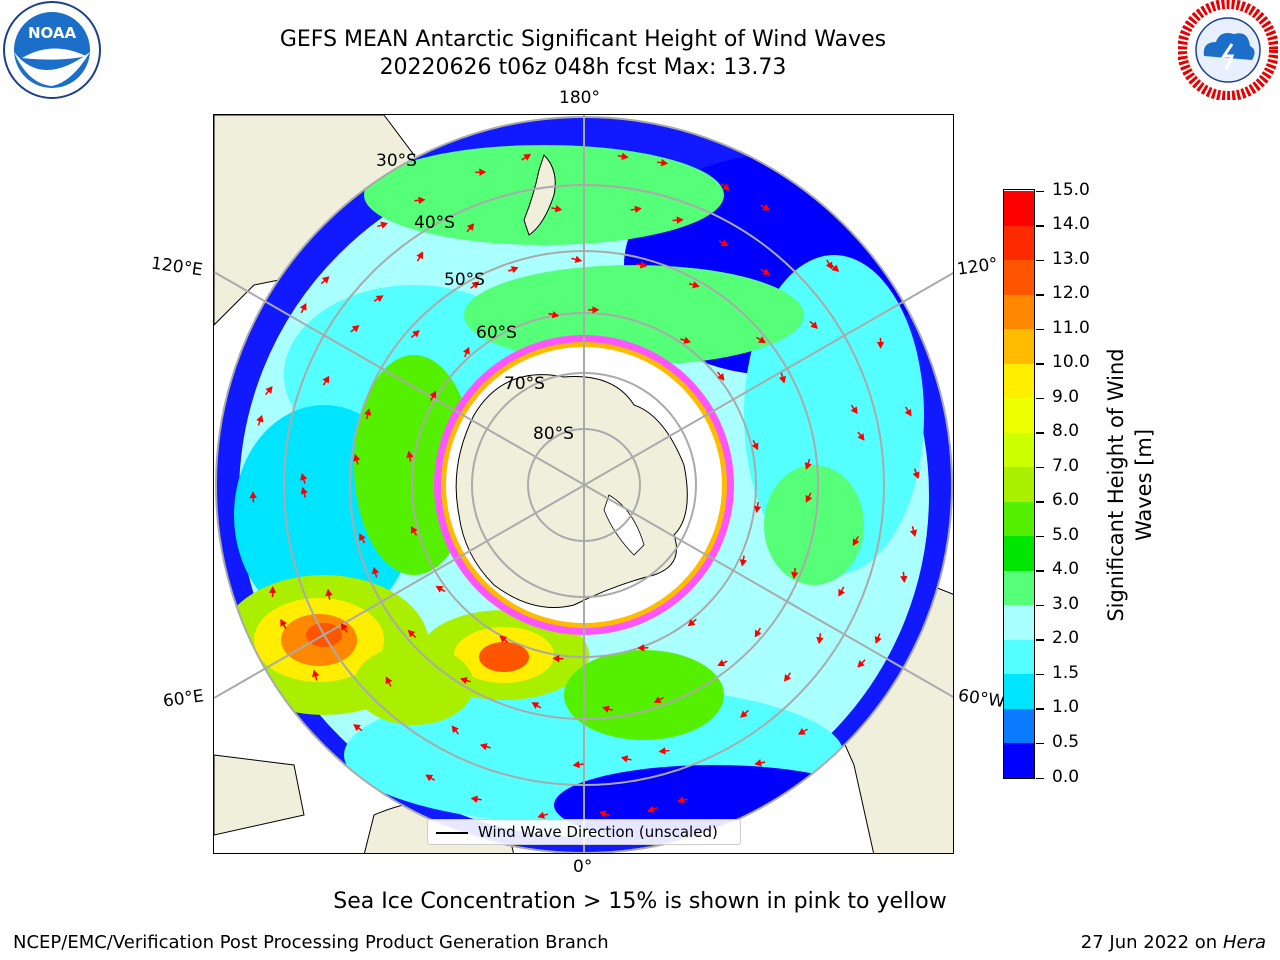 The width and height of the screenshot is (1280, 960). I want to click on colorbar-tick-label: 0.5, so click(1066, 741).